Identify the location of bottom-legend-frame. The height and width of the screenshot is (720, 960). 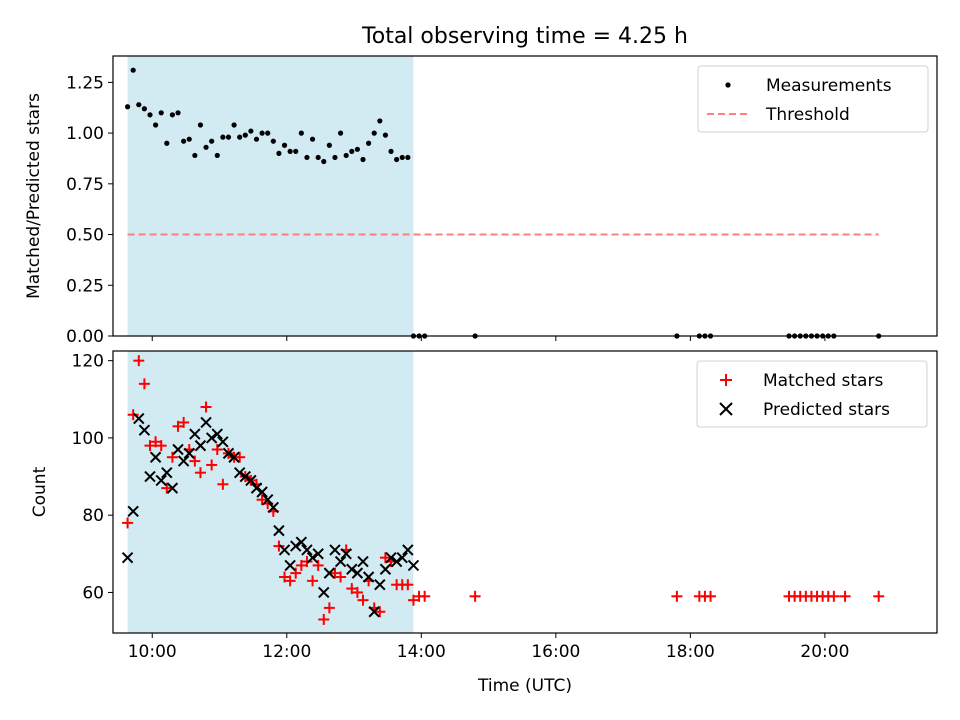
(812, 394).